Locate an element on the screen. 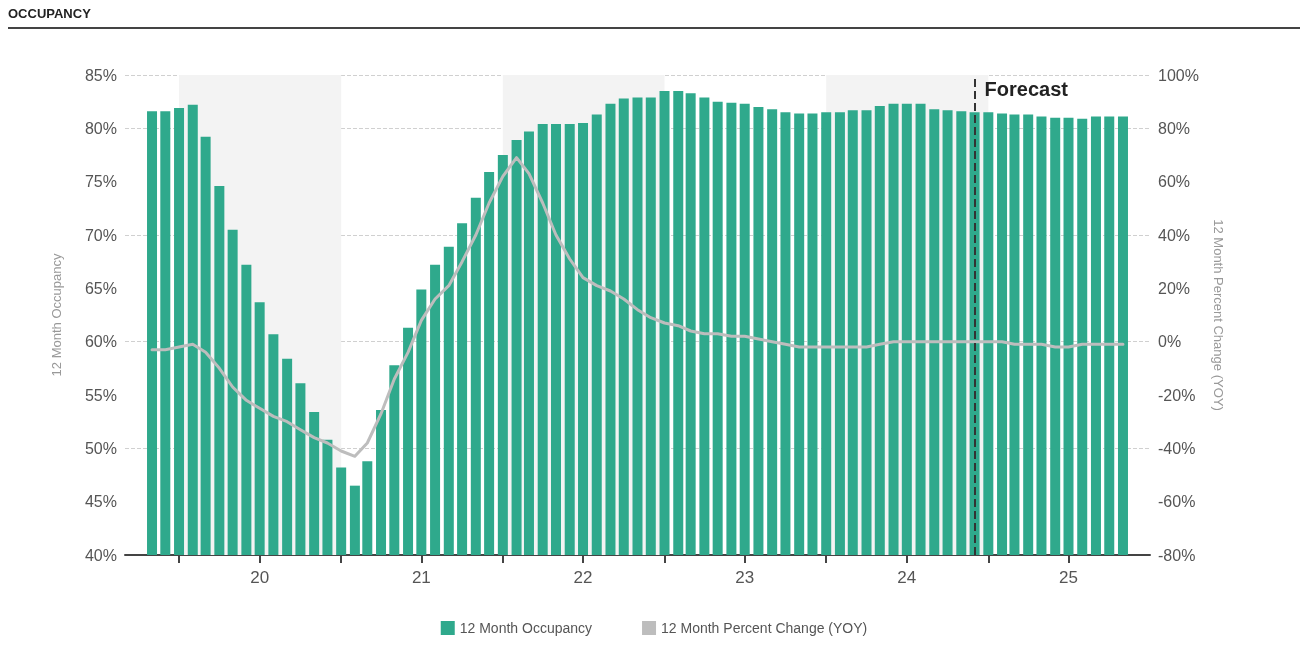 The width and height of the screenshot is (1308, 648). y2-axis-title: 12 Month Percent Change (YOY) is located at coordinates (1218, 315).